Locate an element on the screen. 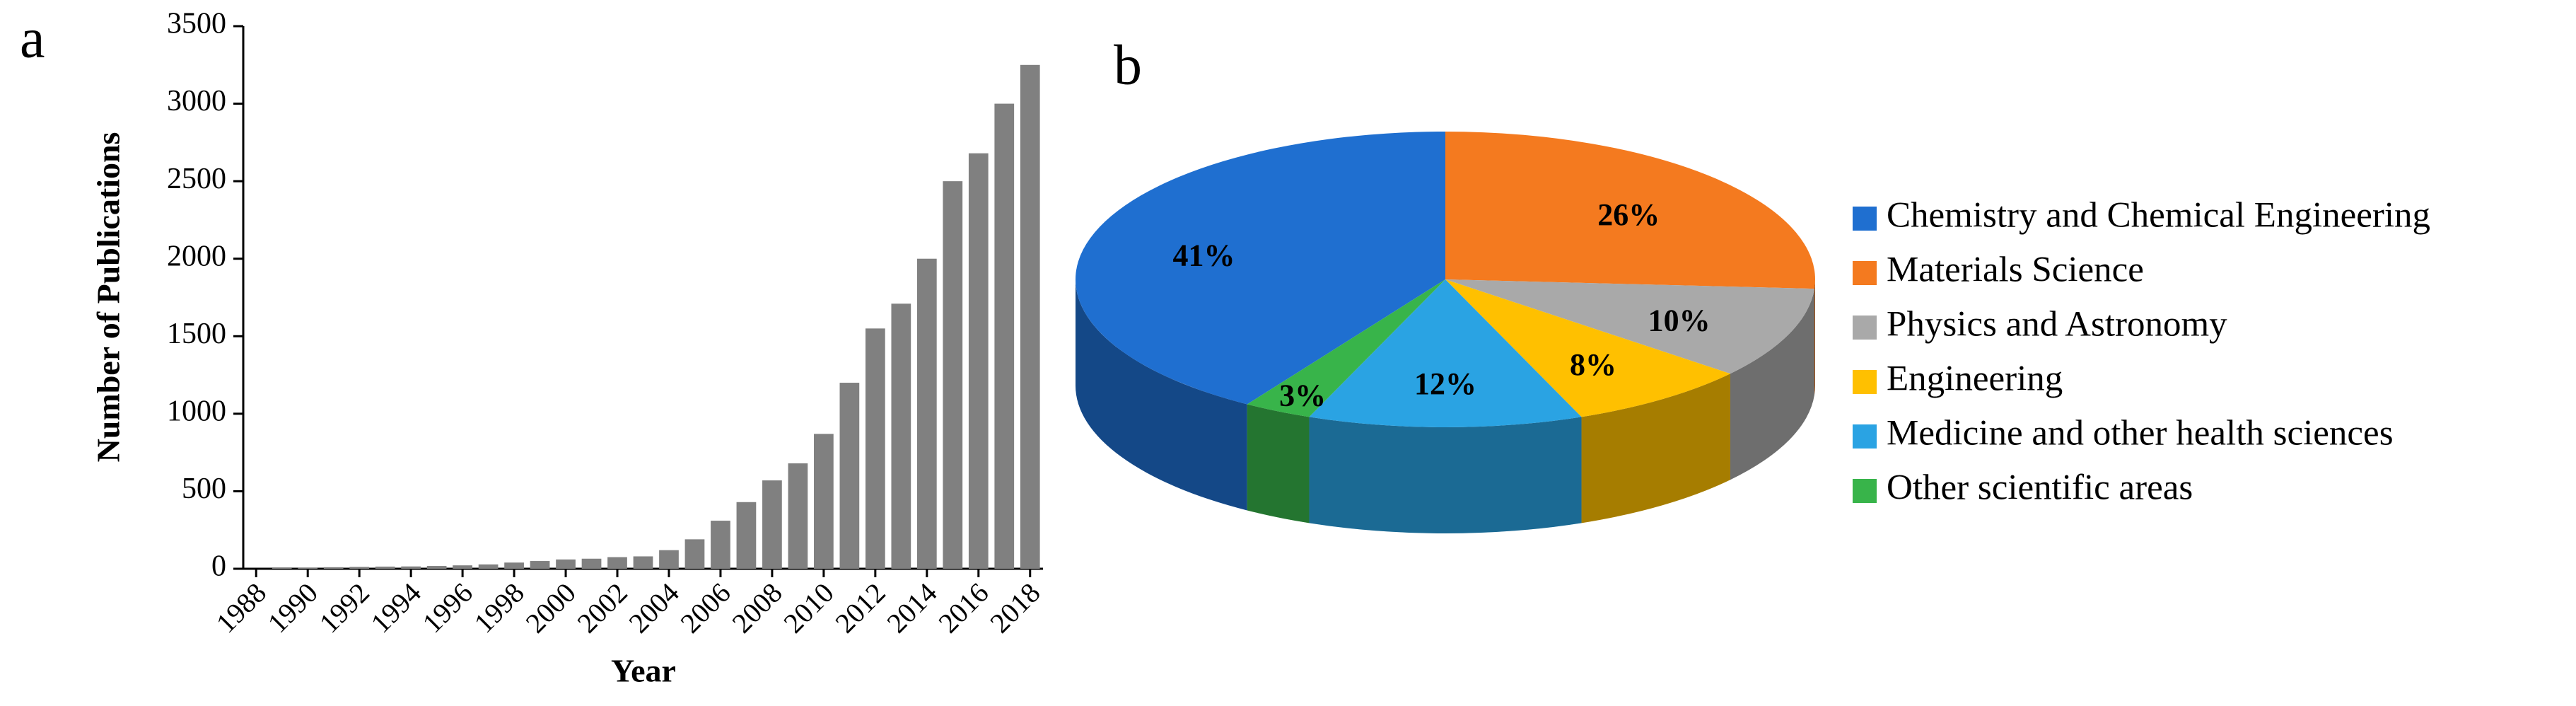 The image size is (2576, 706). x-tick-label: 2002 is located at coordinates (602, 608).